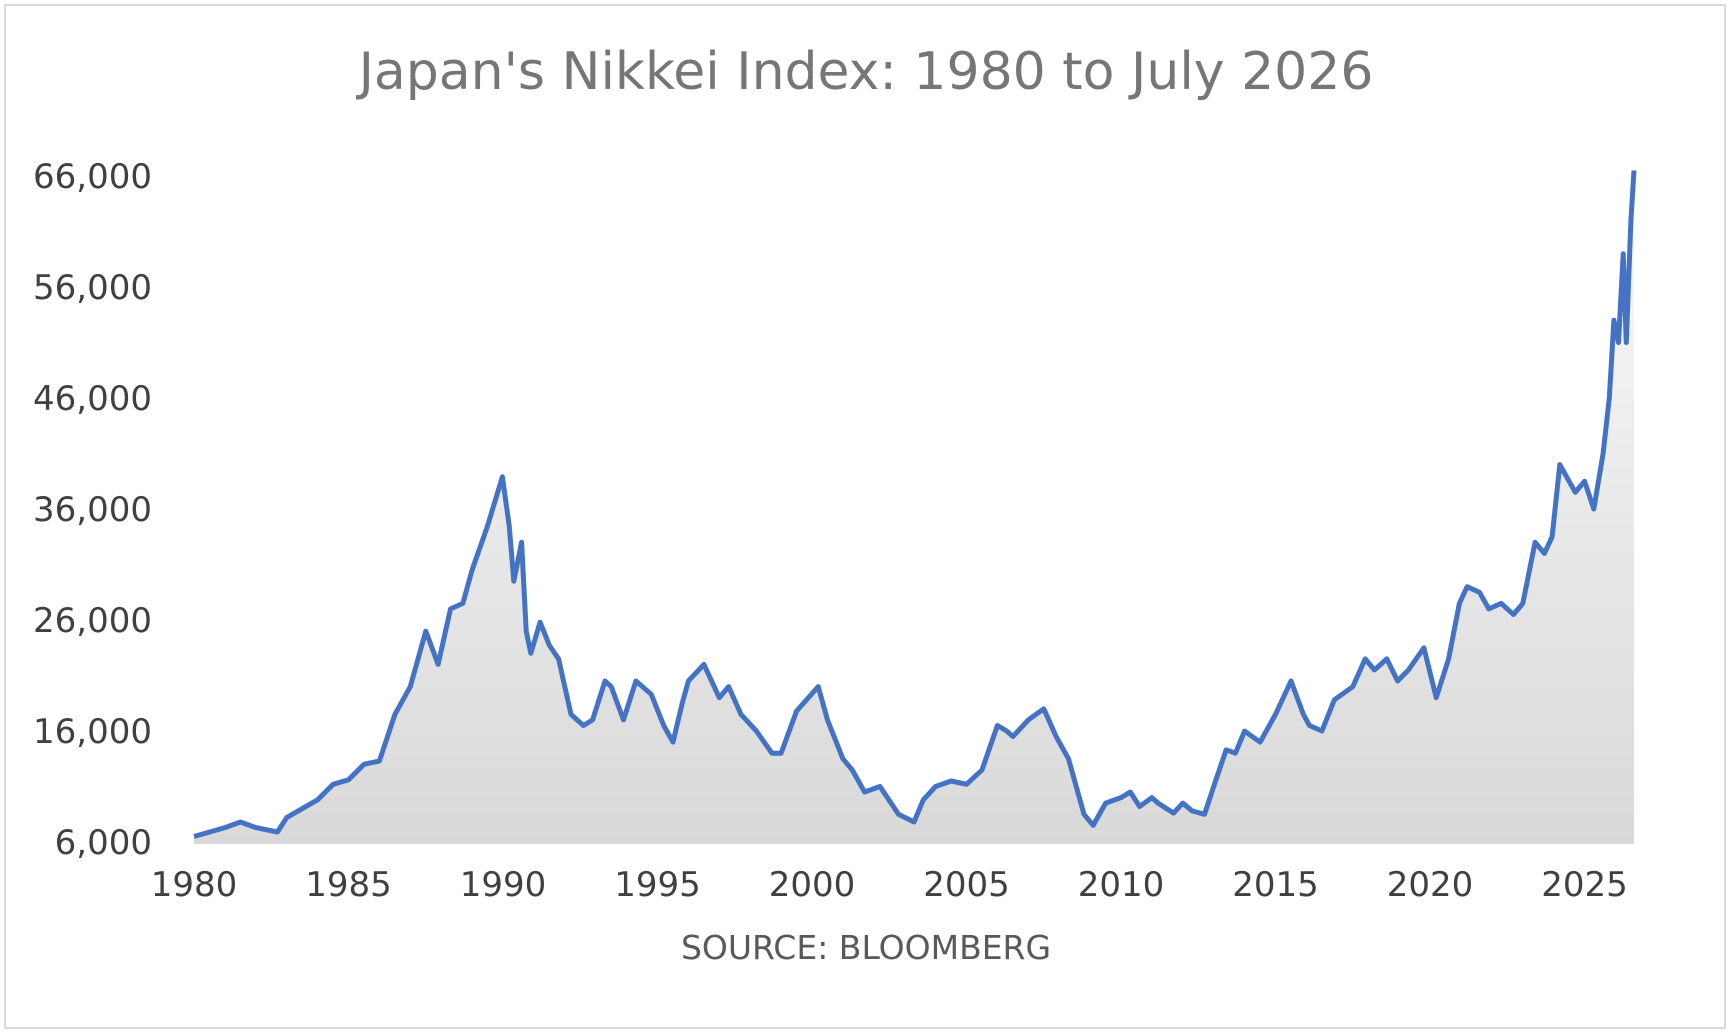  Describe the element at coordinates (1430, 885) in the screenshot. I see `x-tick-label: 2020` at that location.